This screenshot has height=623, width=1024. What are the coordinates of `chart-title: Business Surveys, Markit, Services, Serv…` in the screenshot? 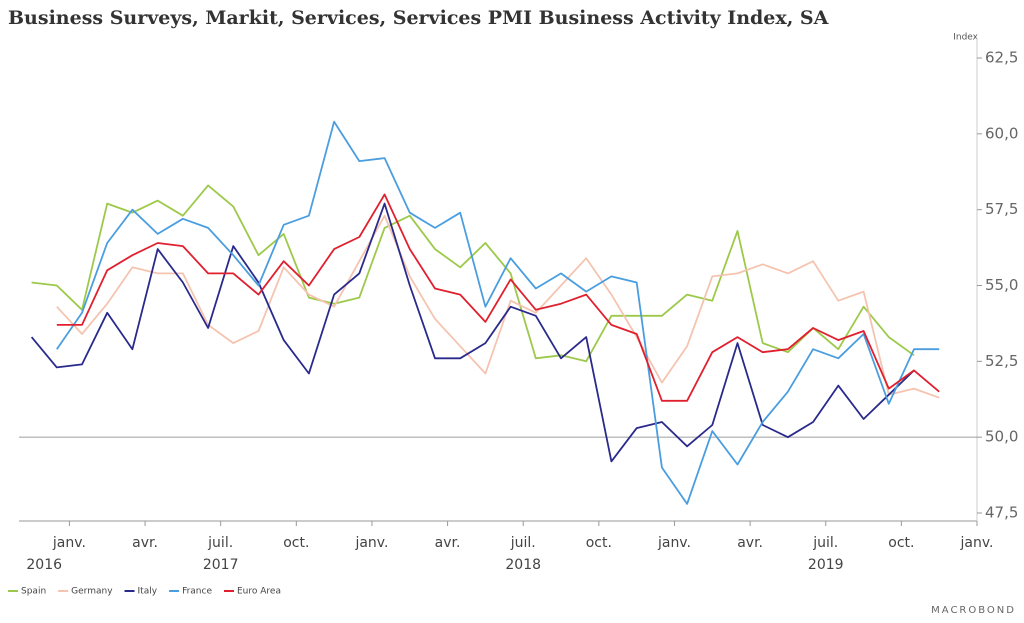 It's located at (418, 18).